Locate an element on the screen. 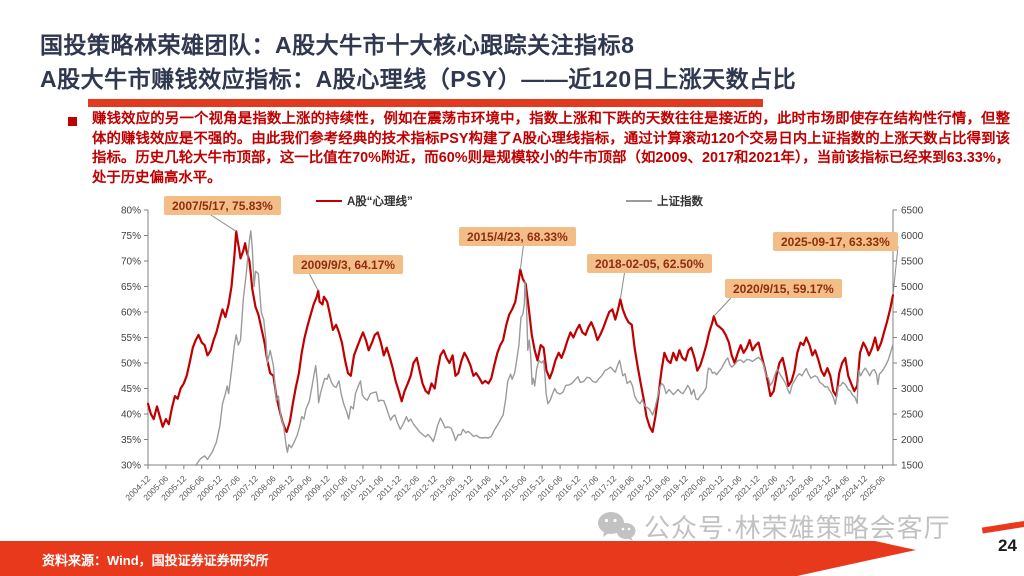 The height and width of the screenshot is (576, 1024). y-left-label: 45% is located at coordinates (131, 389).